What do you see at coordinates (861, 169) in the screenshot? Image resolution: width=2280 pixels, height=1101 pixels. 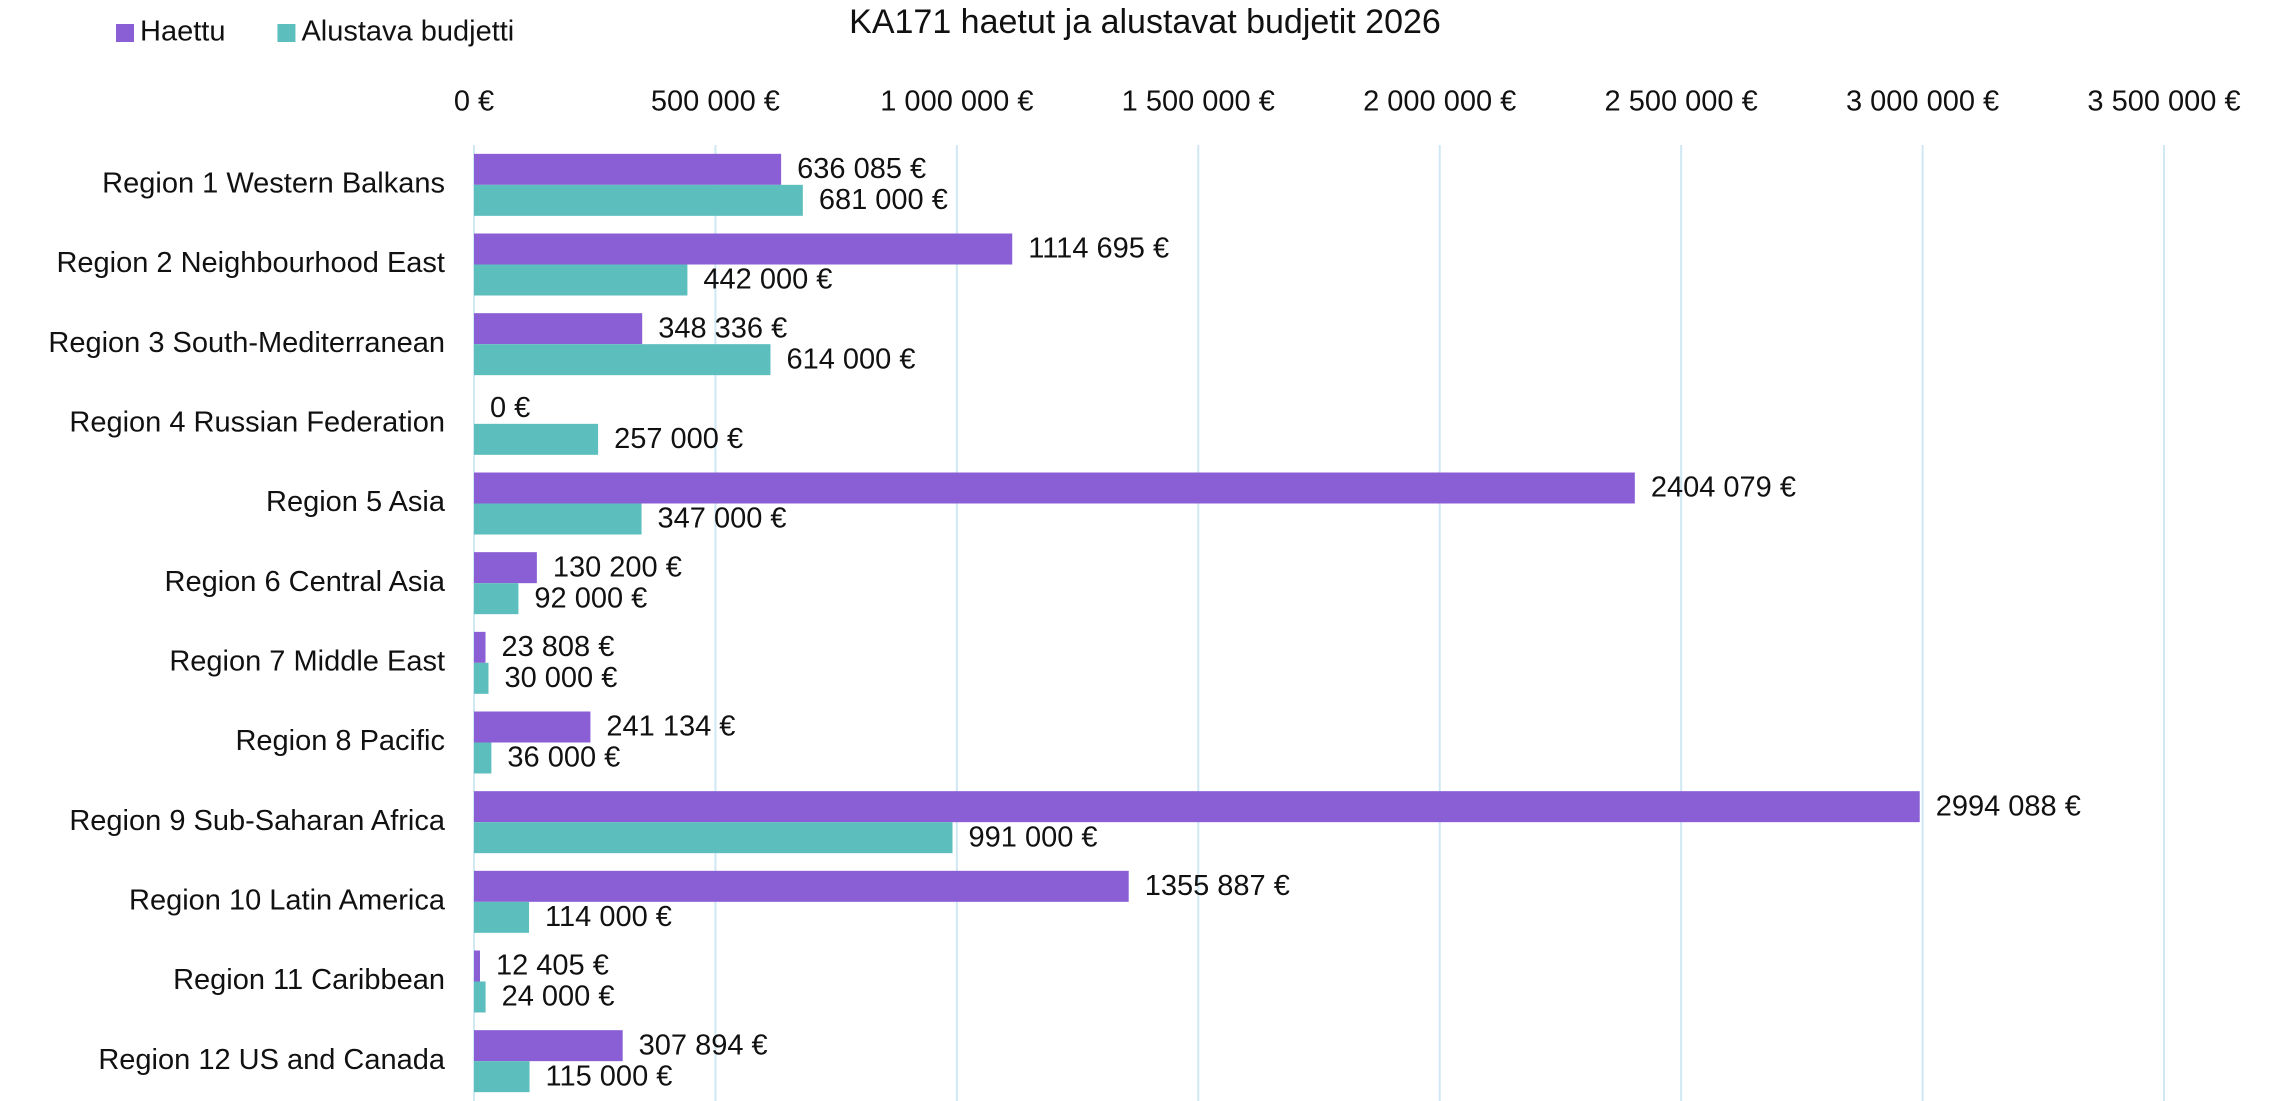 I see `value-label: 636 085 €` at bounding box center [861, 169].